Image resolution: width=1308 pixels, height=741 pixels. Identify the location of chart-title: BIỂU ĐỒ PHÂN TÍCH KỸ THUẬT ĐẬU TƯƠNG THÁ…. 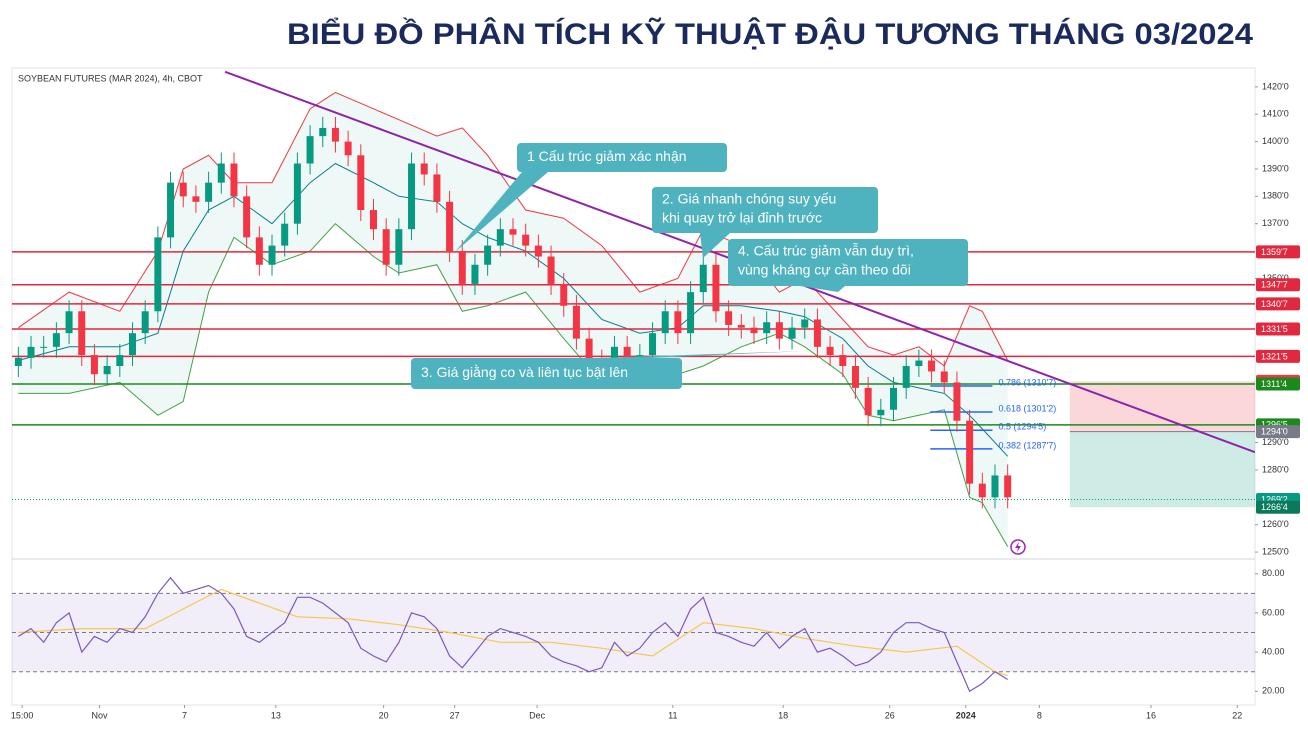
(770, 34).